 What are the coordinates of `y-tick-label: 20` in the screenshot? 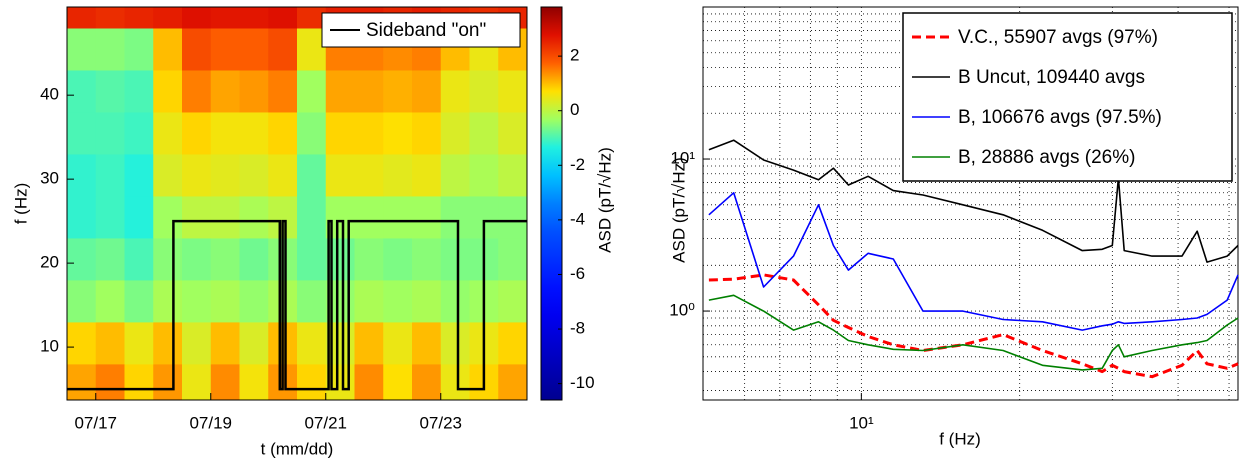 It's located at (49, 262).